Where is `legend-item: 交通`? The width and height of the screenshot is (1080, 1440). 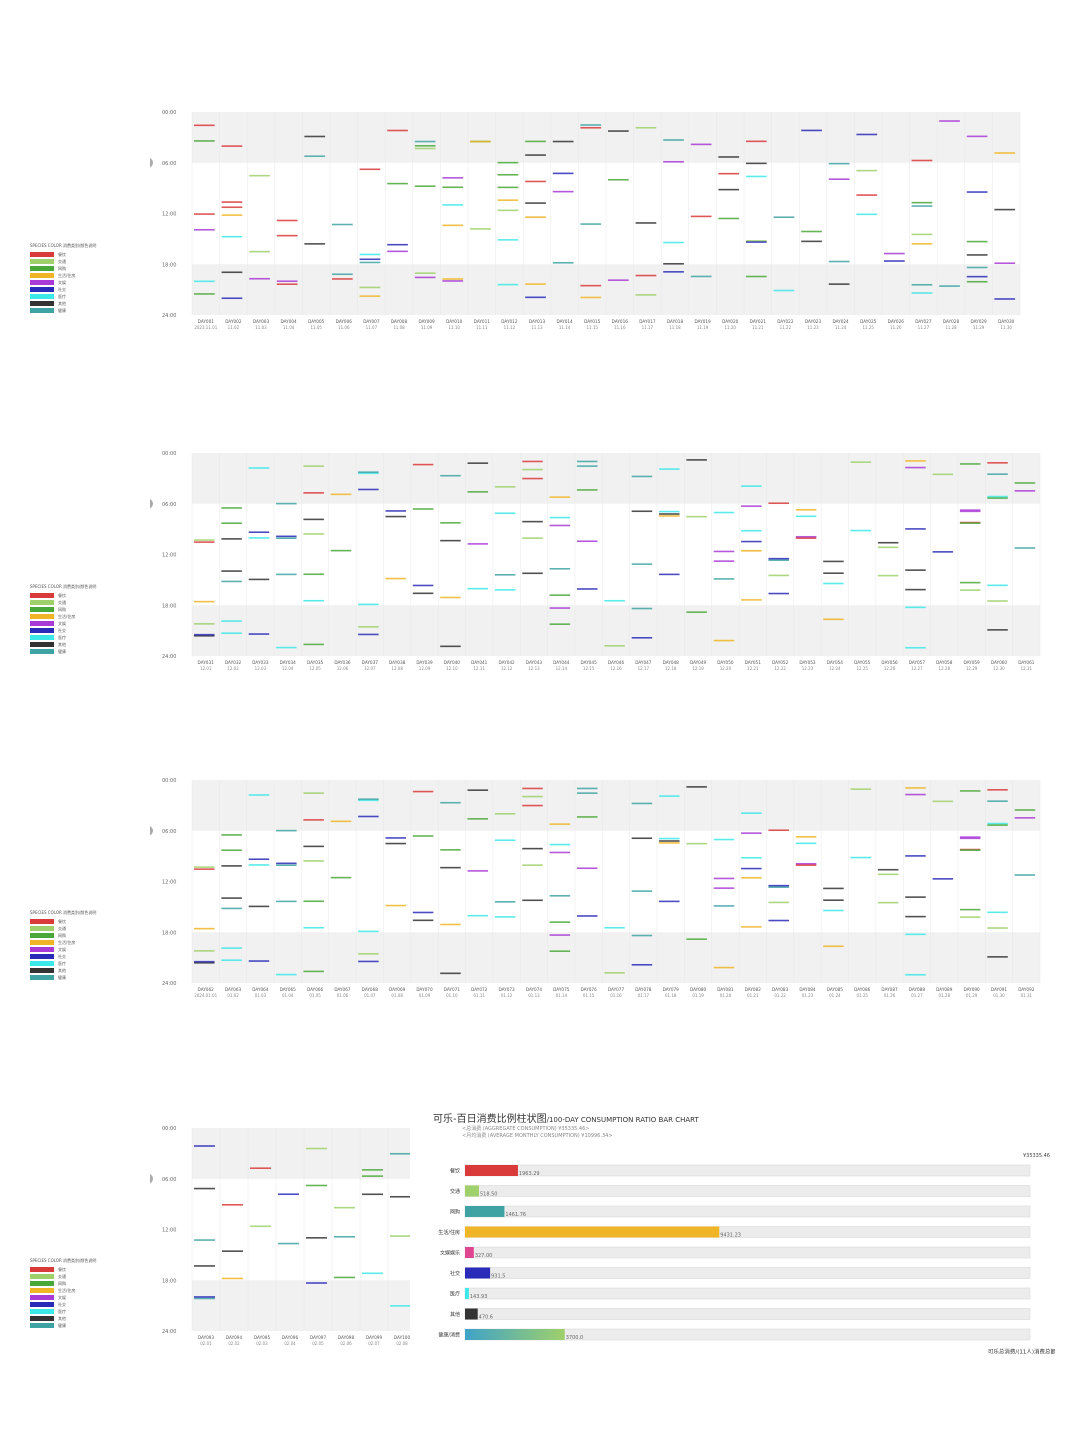 legend-item: 交通 is located at coordinates (63, 602).